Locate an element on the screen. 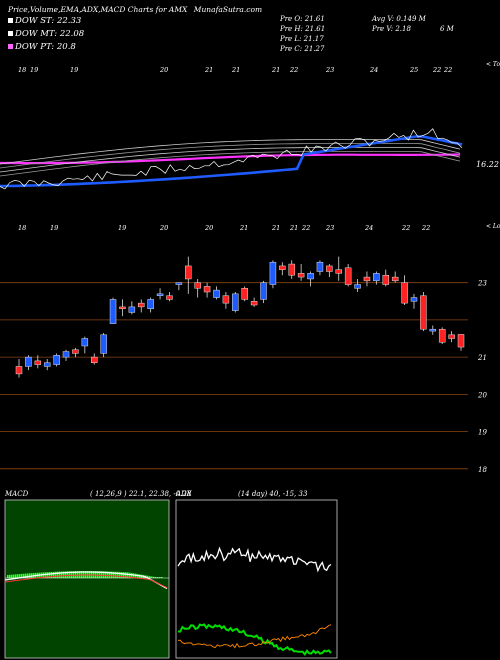 This screenshot has width=500, height=660. y-tick-label: 18 is located at coordinates (482, 470).